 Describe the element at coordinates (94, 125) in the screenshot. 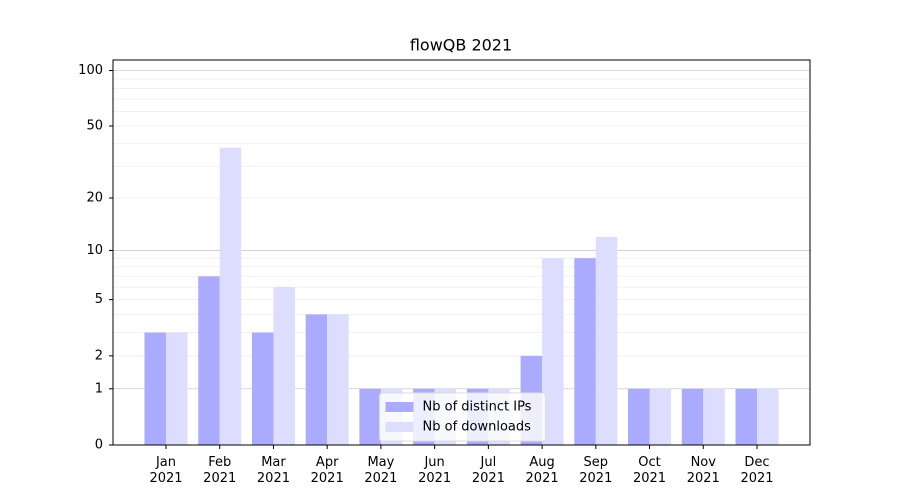

I see `y-tick-label: 50` at that location.